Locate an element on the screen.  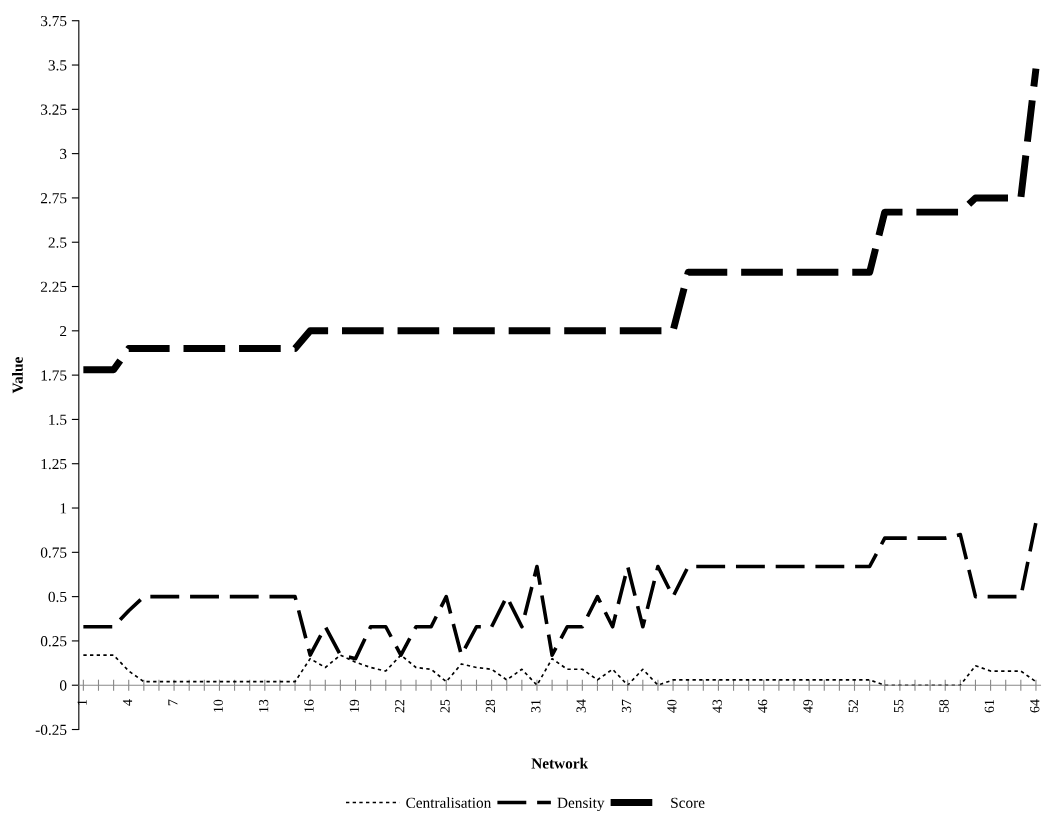
x-tick-label: 34 is located at coordinates (581, 706).